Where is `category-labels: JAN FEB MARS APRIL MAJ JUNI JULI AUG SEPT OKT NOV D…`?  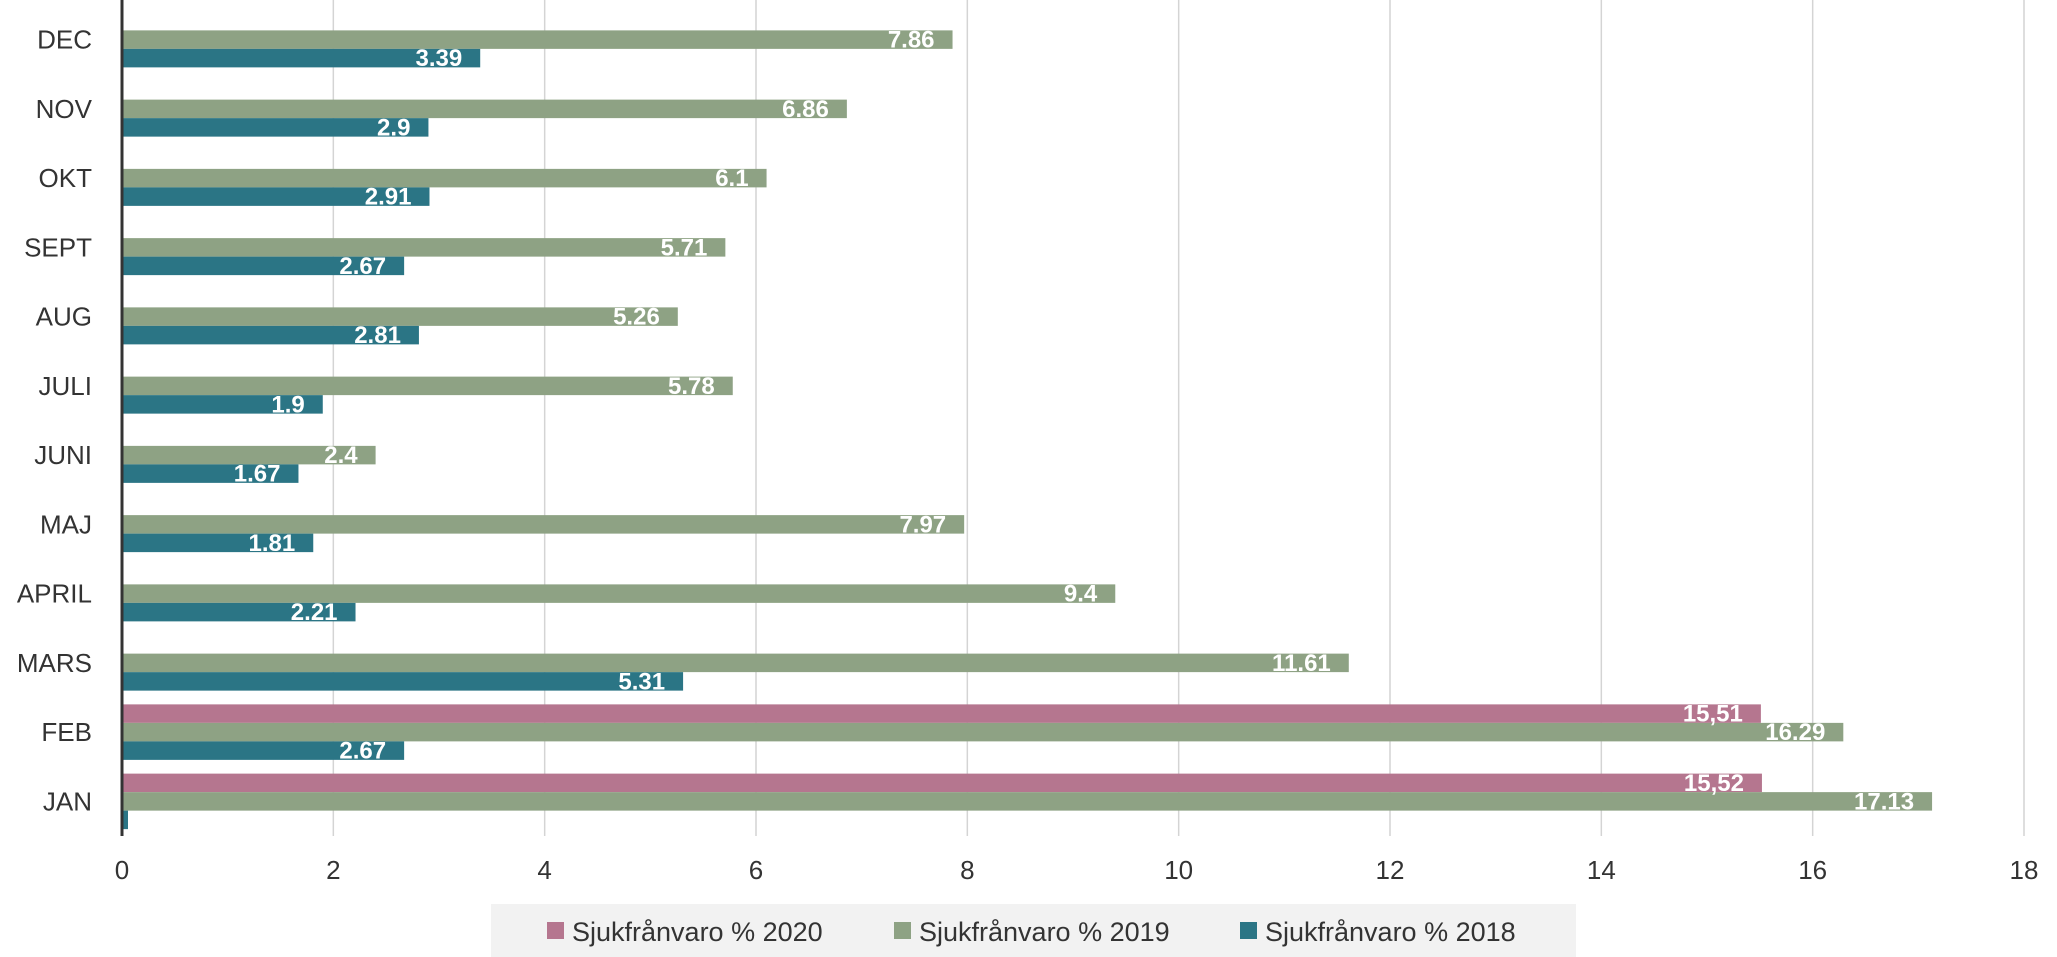
category-labels: JAN FEB MARS APRIL MAJ JUNI JULI AUG SEPT OKT NOV D… is located at coordinates (55, 421).